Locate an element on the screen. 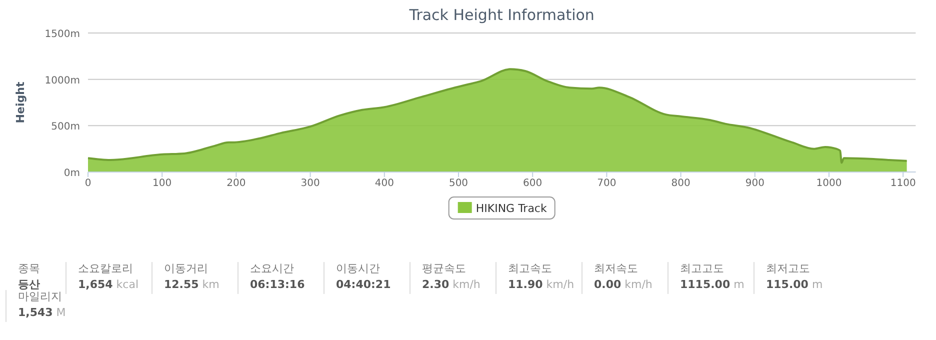 The height and width of the screenshot is (340, 936). y-tick-label: 0m is located at coordinates (72, 173).